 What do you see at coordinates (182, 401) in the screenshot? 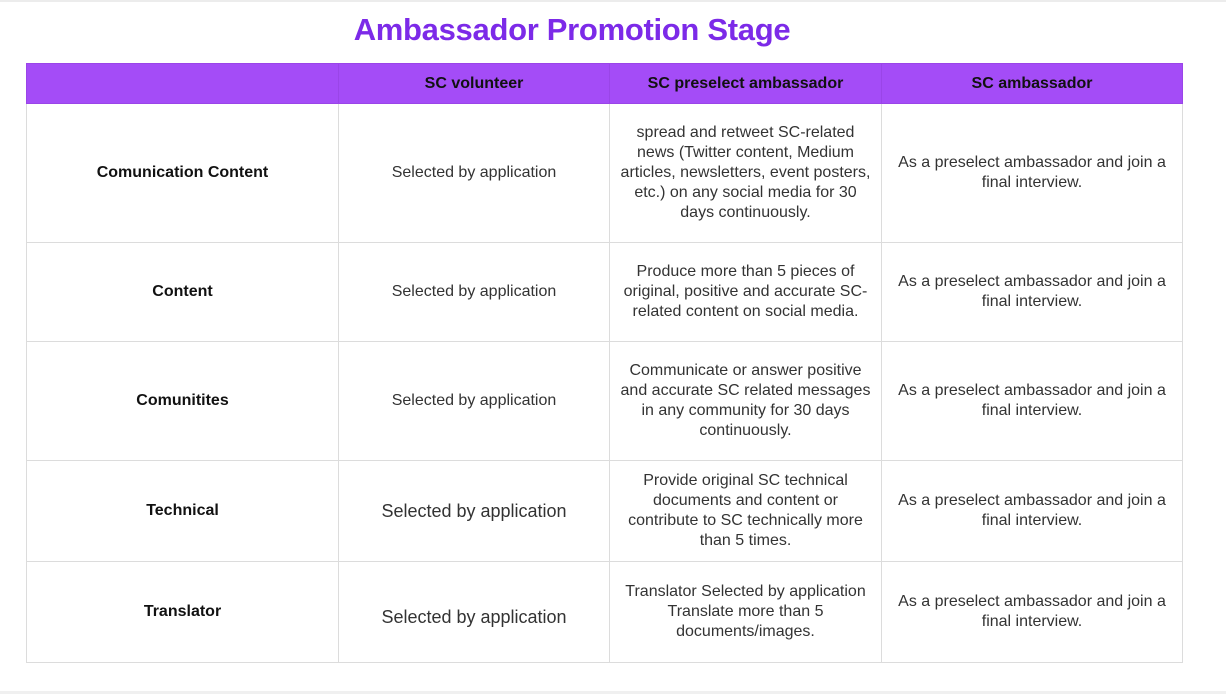
I see `row-category: Comunitites` at bounding box center [182, 401].